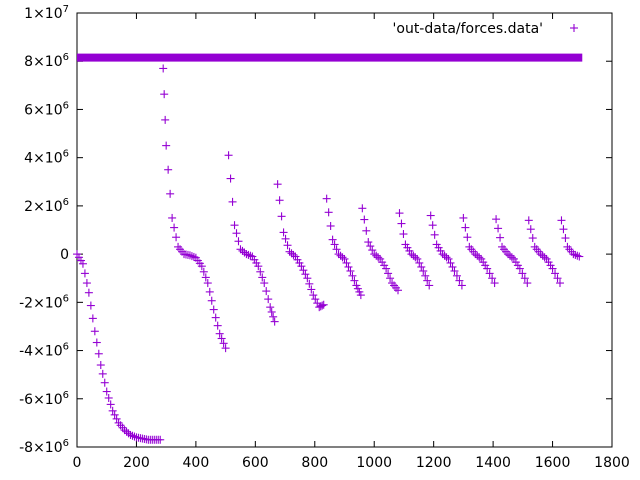 This screenshot has width=640, height=480. Describe the element at coordinates (44, 447) in the screenshot. I see `y-tick-label: -8×10⁶` at that location.